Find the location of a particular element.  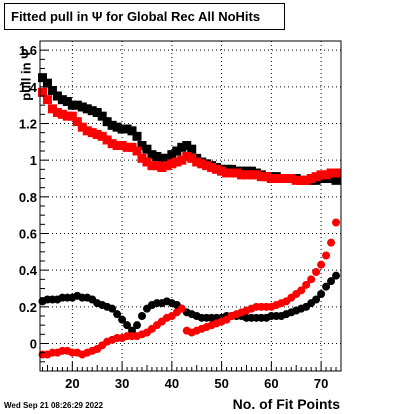

y-axis-label: pull in Ψ is located at coordinates (26, 74).